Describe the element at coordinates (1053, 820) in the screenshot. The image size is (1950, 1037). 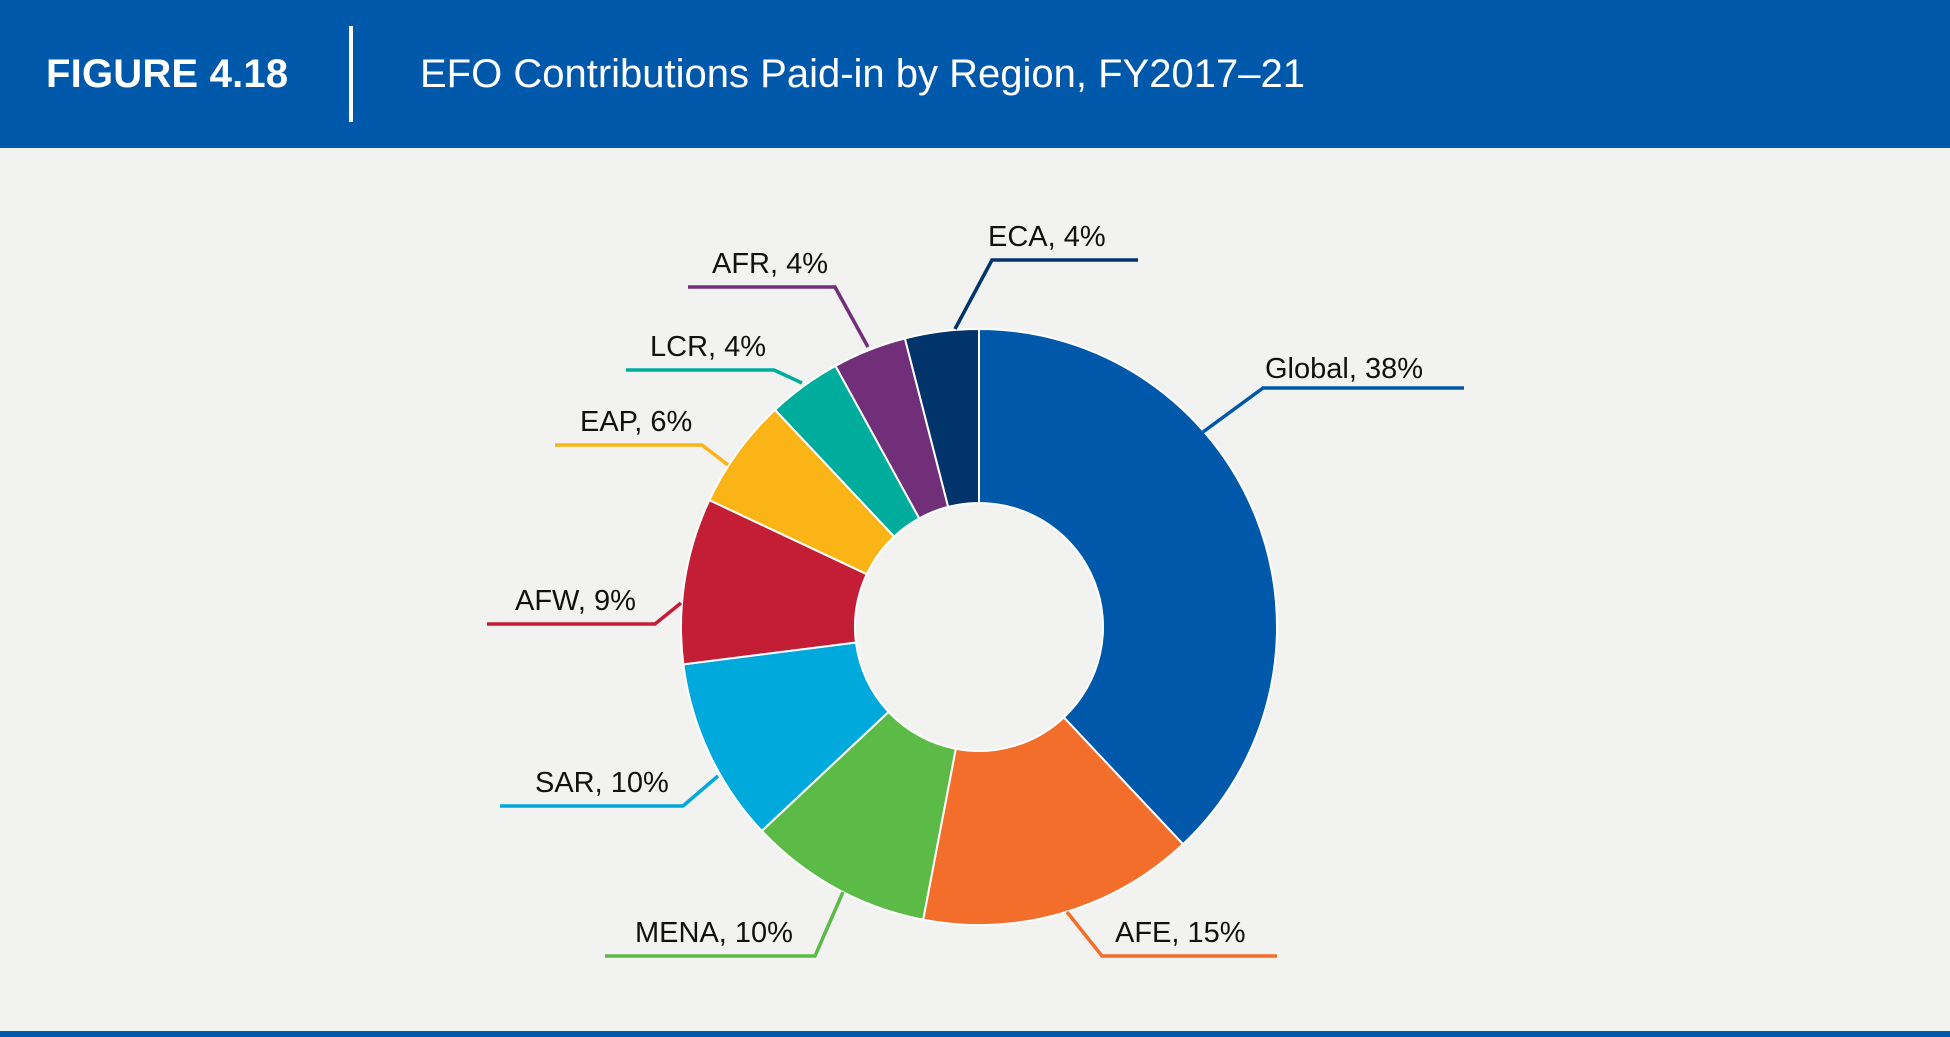
I see `slice-afe` at that location.